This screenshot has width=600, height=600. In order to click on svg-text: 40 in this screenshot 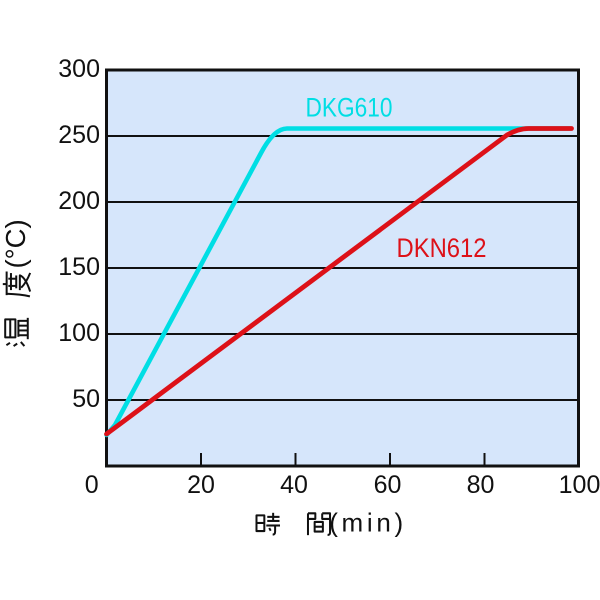, I will do `click(294, 485)`.